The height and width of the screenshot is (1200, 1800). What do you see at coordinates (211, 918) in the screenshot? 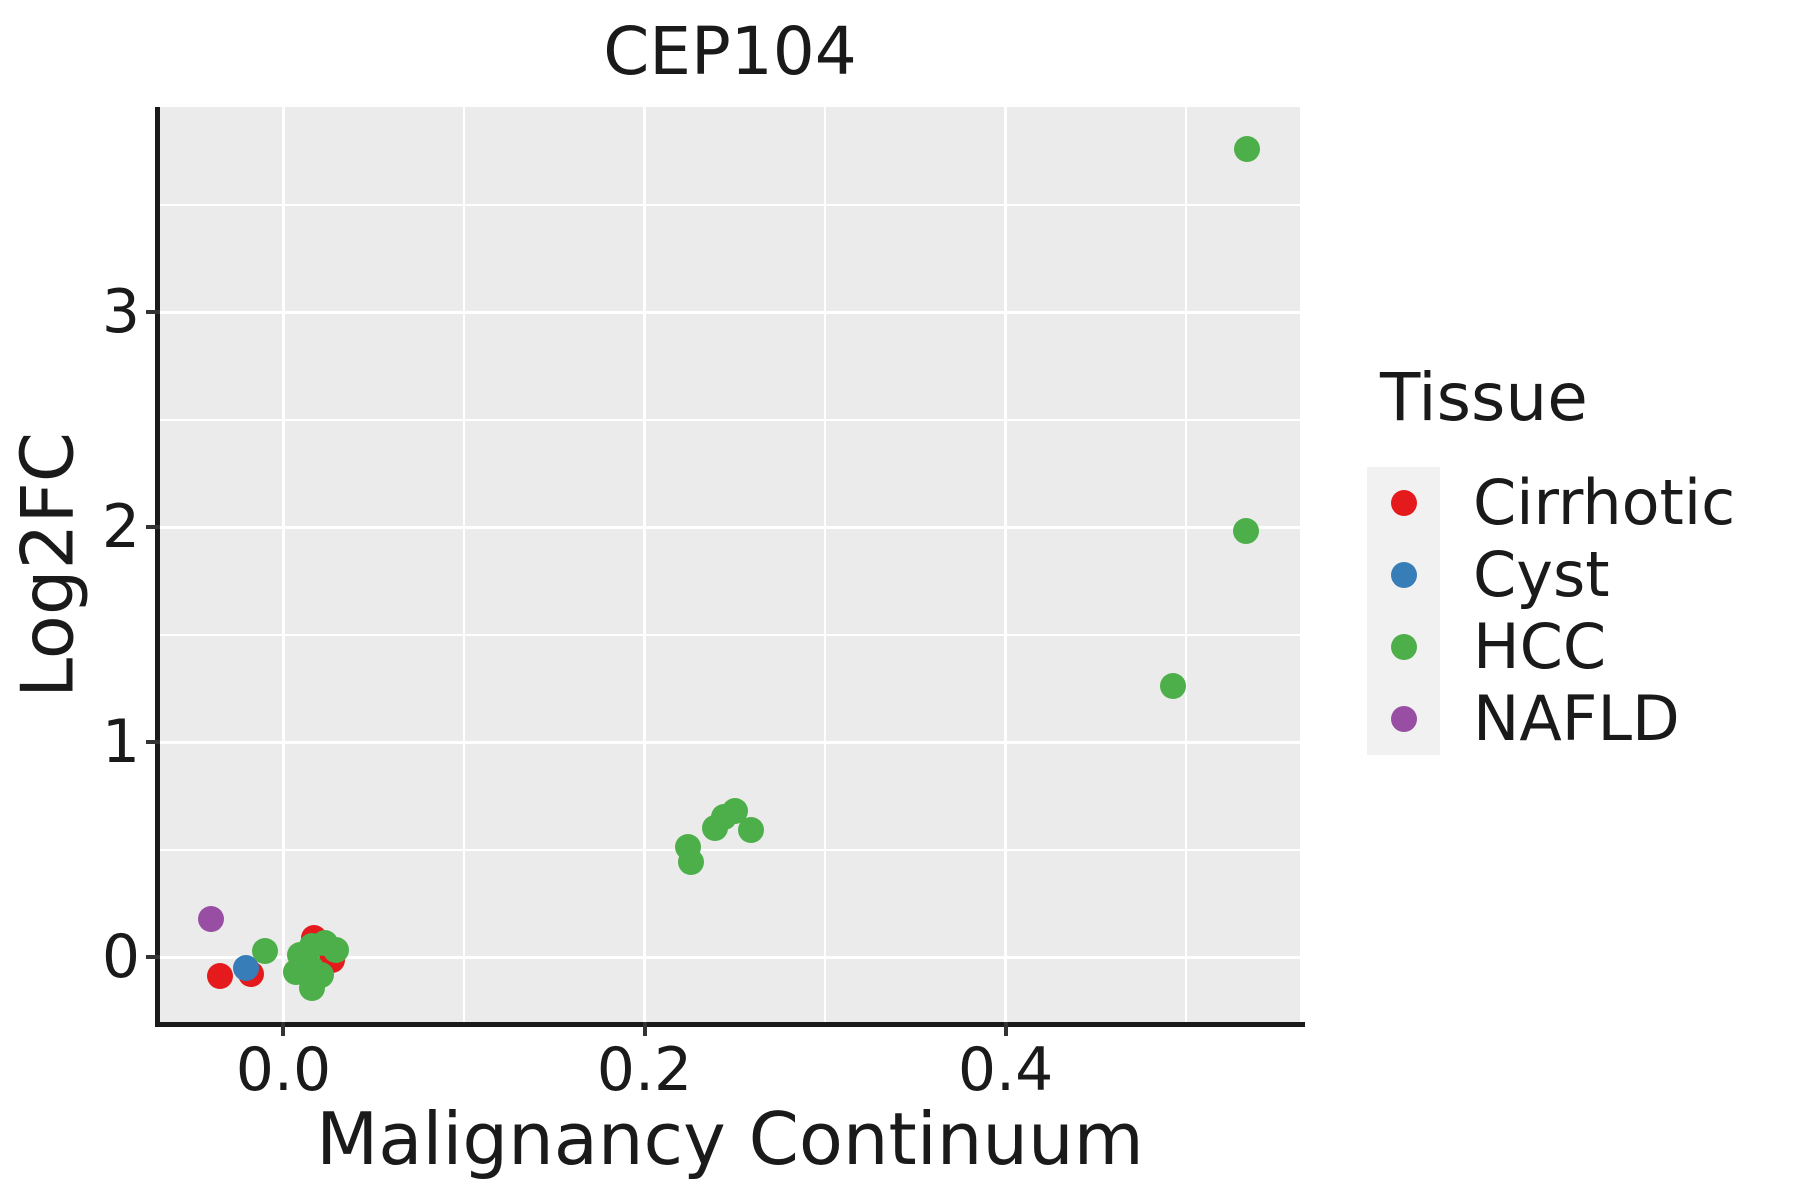
I see `data-point-nafld` at bounding box center [211, 918].